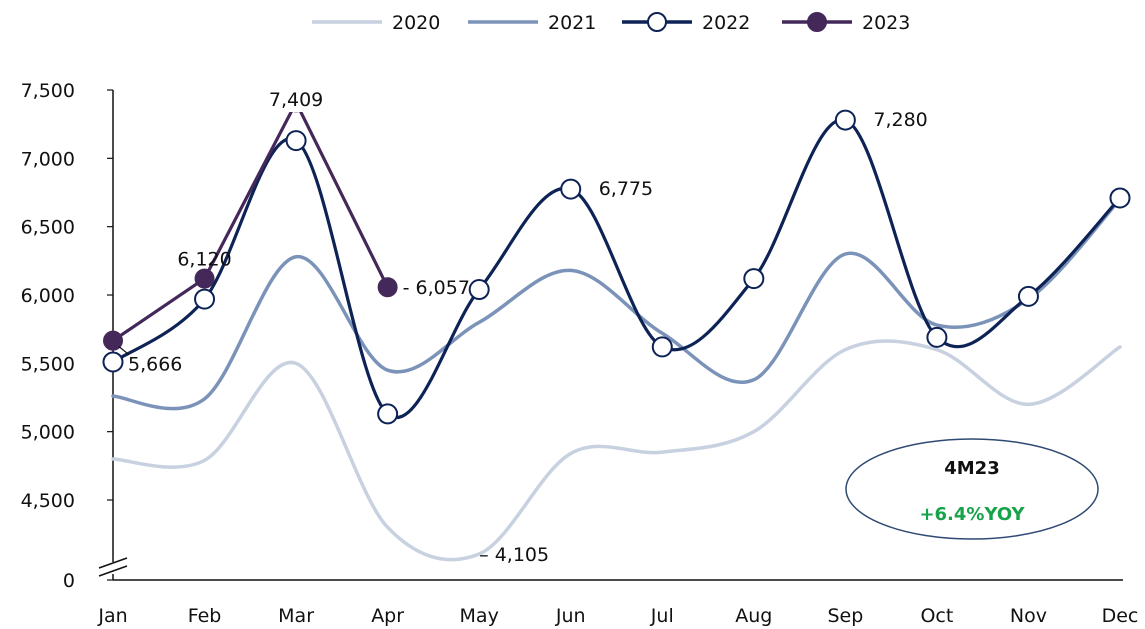 The height and width of the screenshot is (629, 1145). What do you see at coordinates (205, 299) in the screenshot?
I see `data-point-2022-feb` at bounding box center [205, 299].